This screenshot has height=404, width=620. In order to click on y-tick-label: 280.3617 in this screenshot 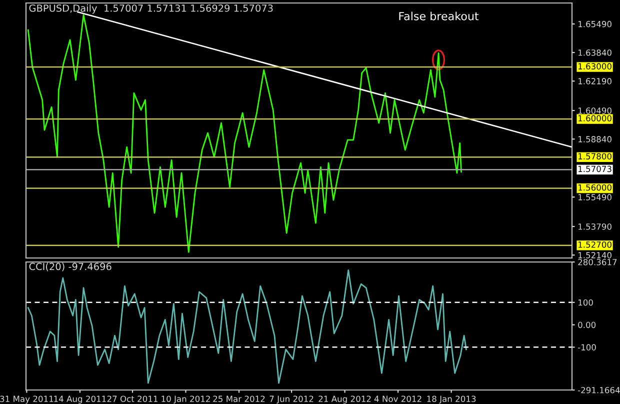, I will do `click(597, 262)`.